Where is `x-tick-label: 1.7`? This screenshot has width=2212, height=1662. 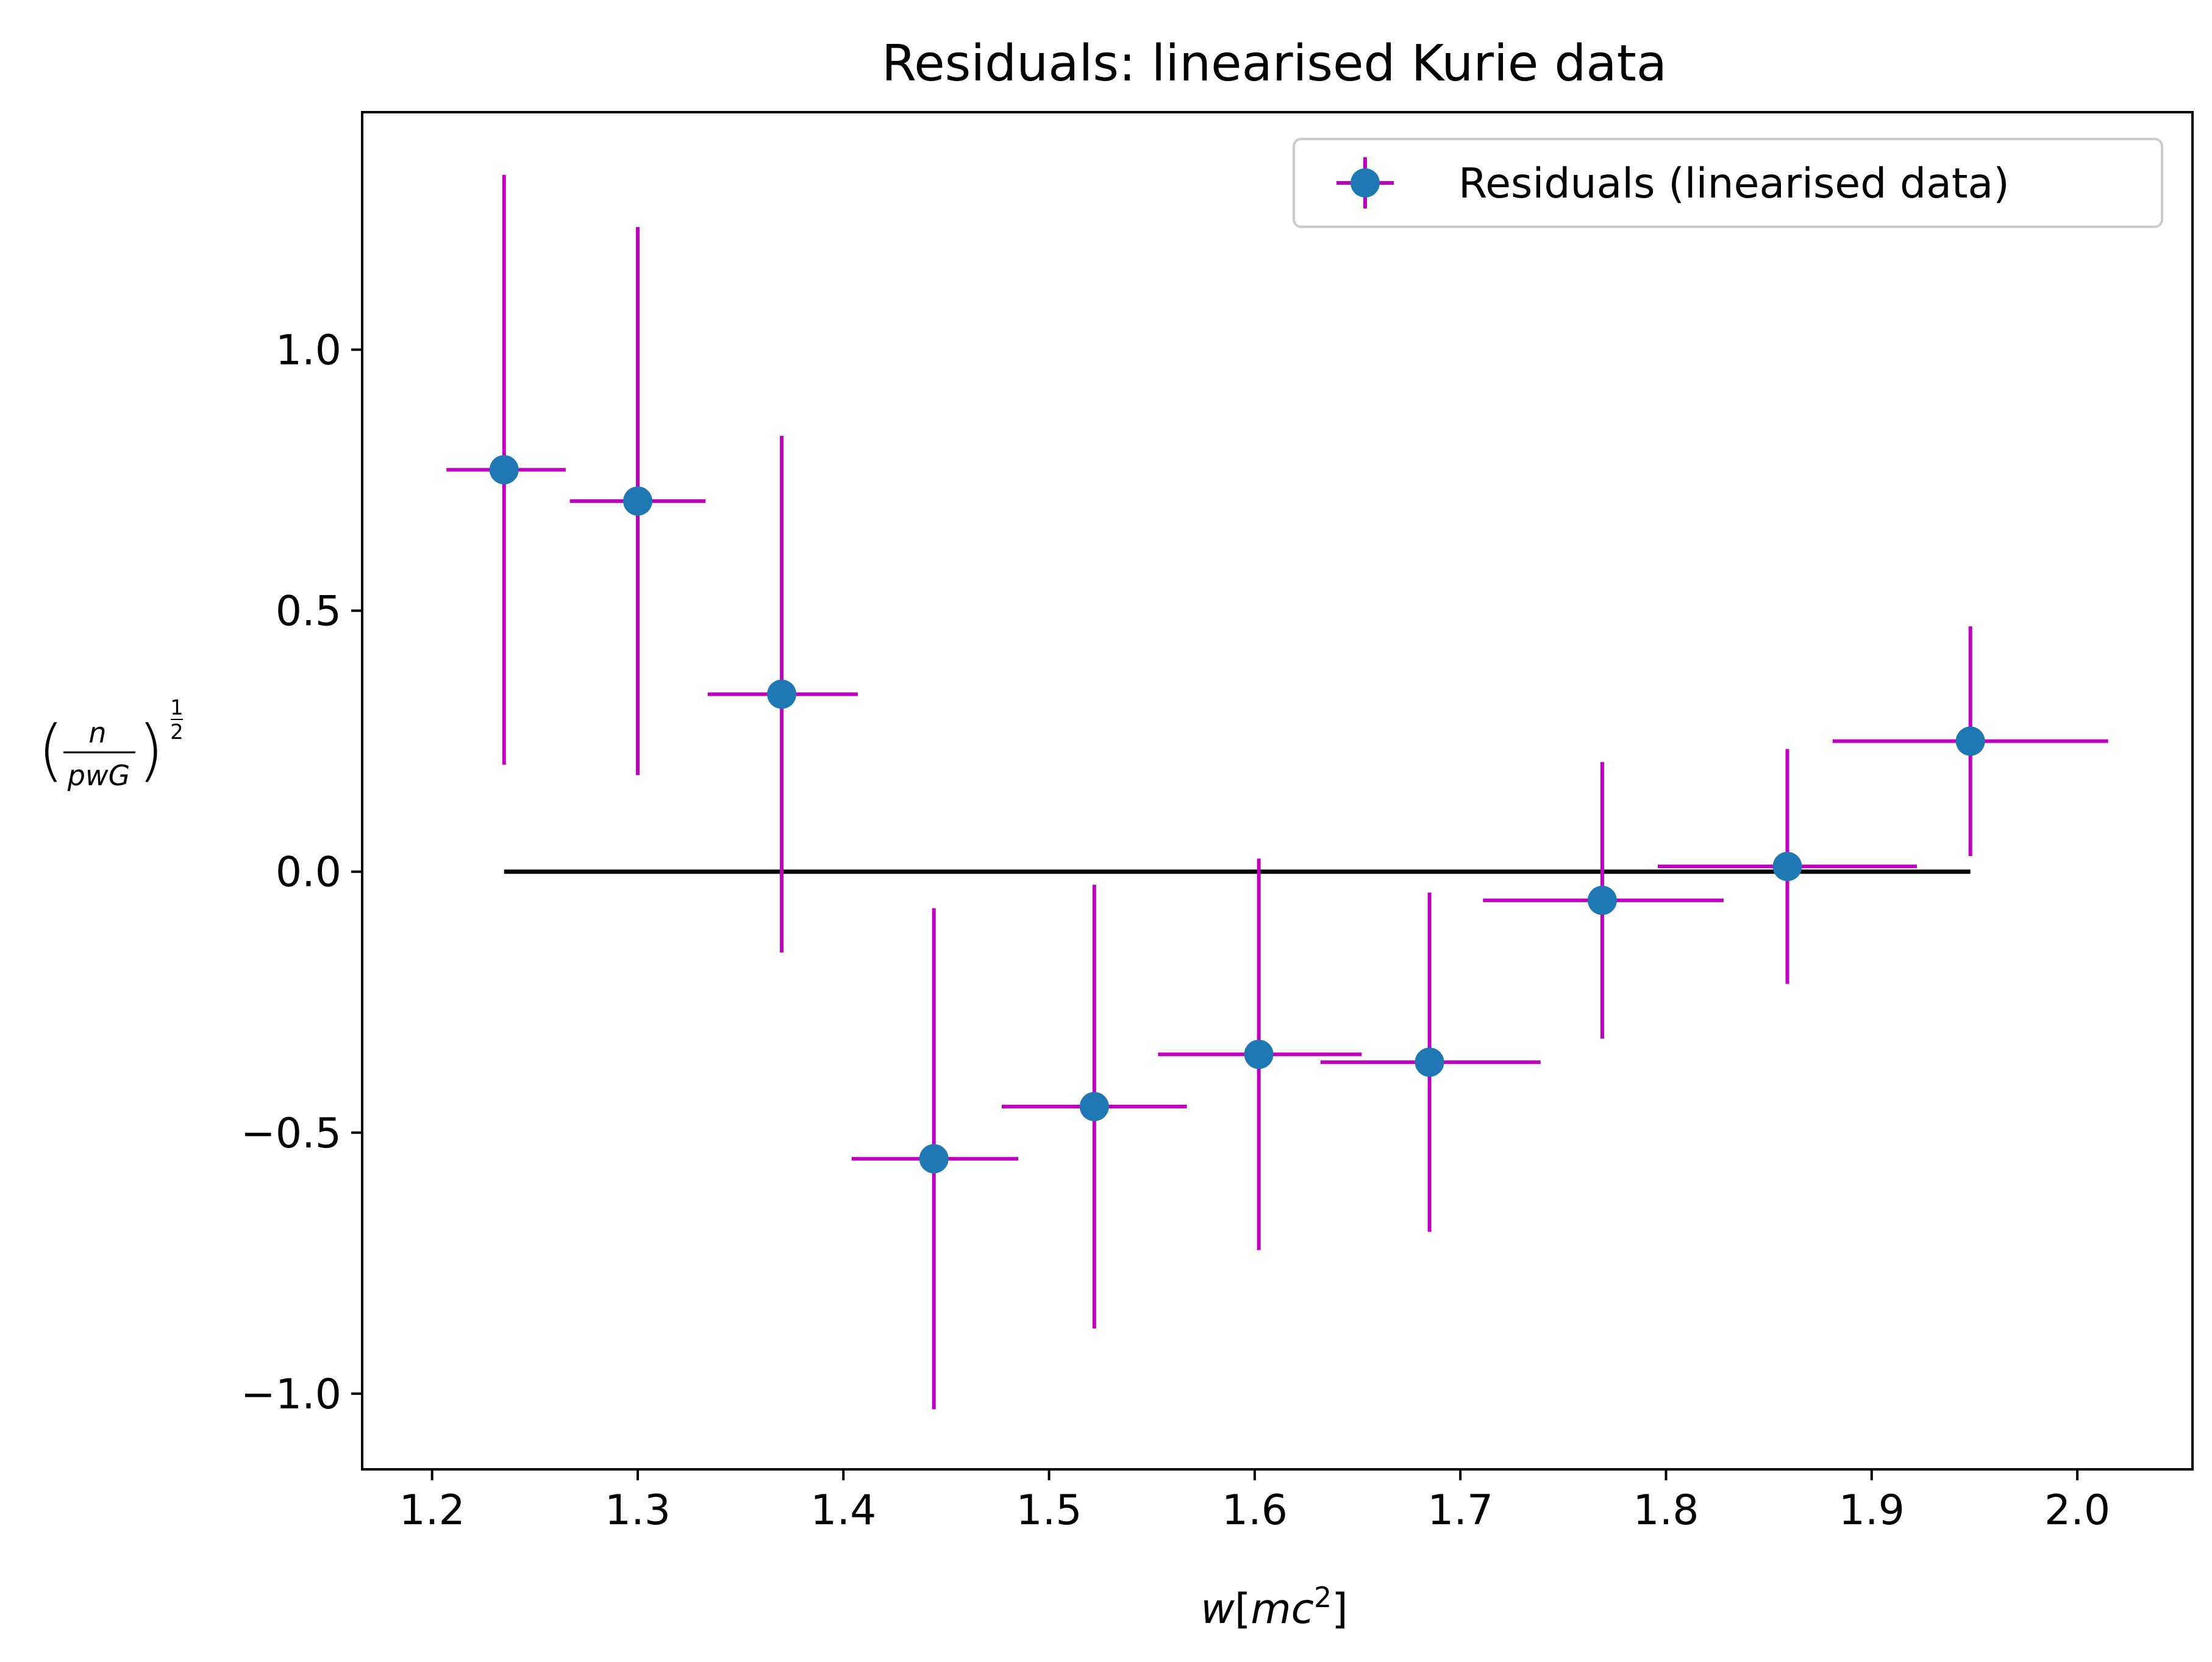 x-tick-label: 1.7 is located at coordinates (1460, 1510).